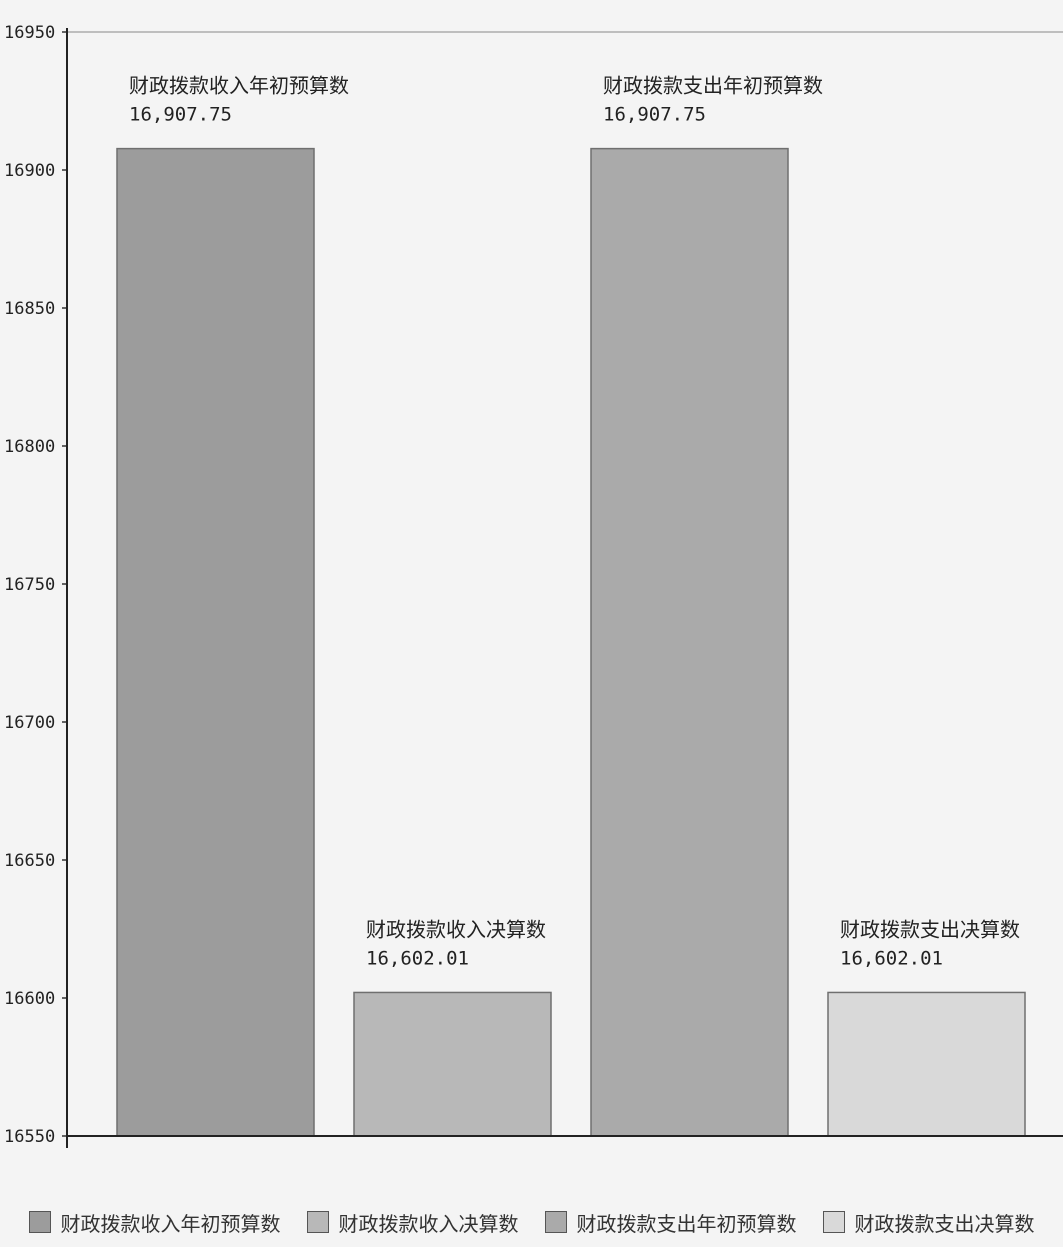 The image size is (1063, 1247). What do you see at coordinates (713, 86) in the screenshot?
I see `bar-category-label: 财政拨款支出年初预算数` at bounding box center [713, 86].